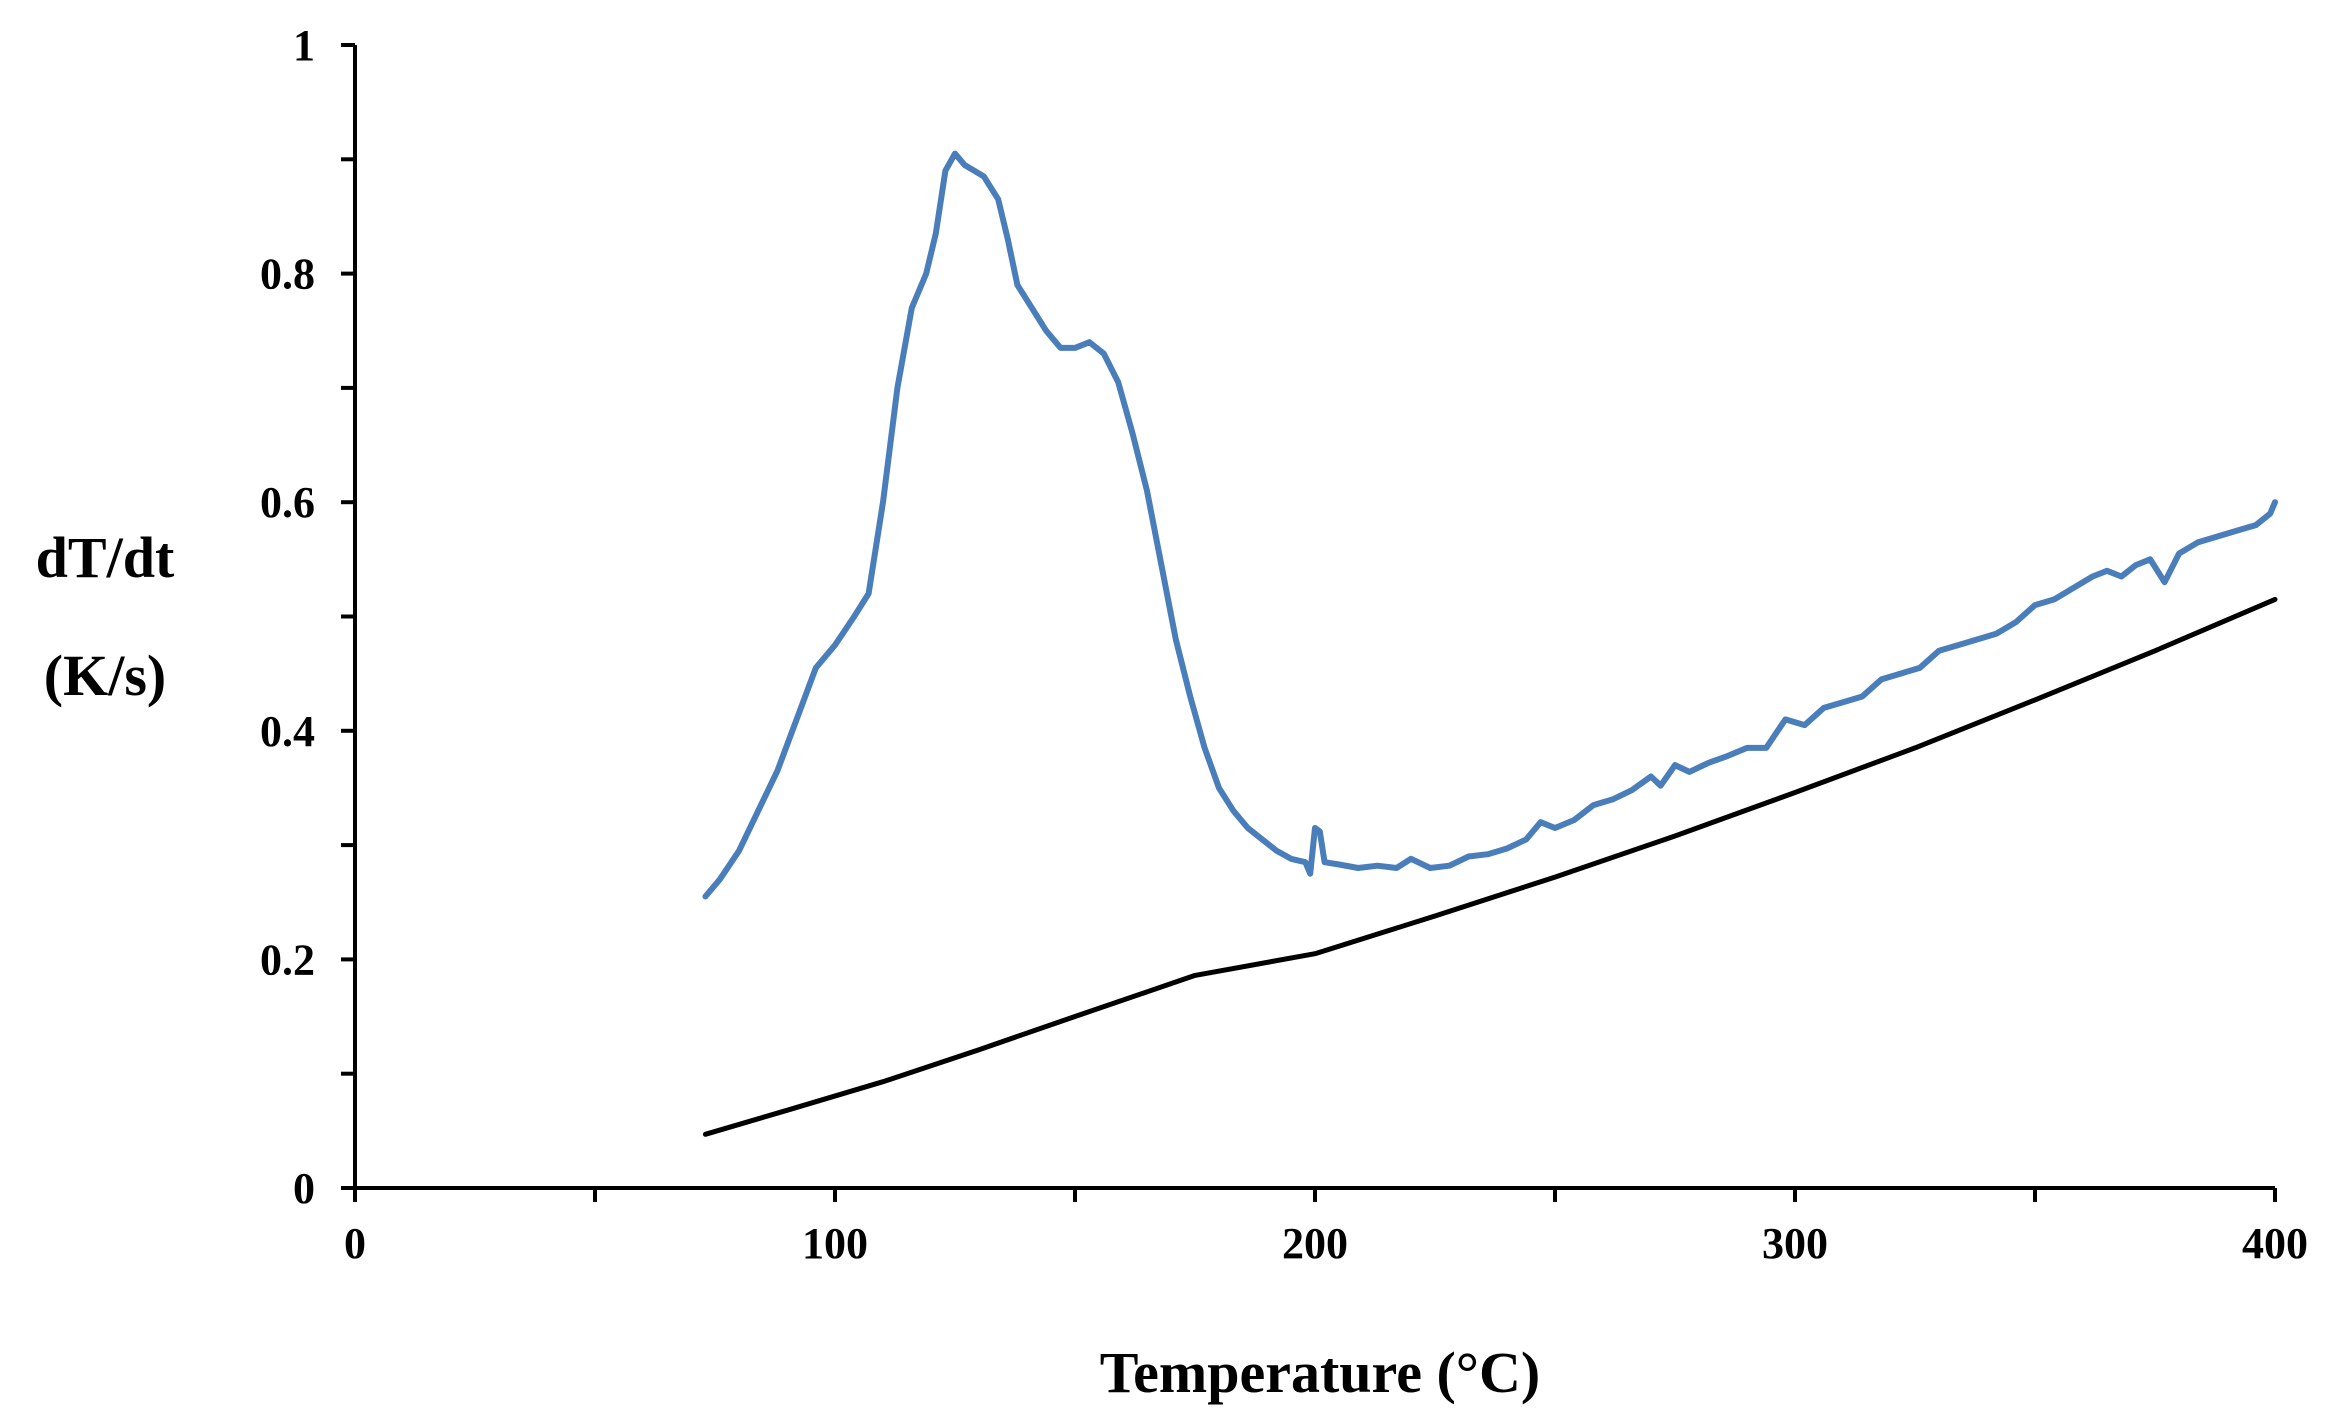  What do you see at coordinates (304, 45) in the screenshot?
I see `y-tick-label-1: 1` at bounding box center [304, 45].